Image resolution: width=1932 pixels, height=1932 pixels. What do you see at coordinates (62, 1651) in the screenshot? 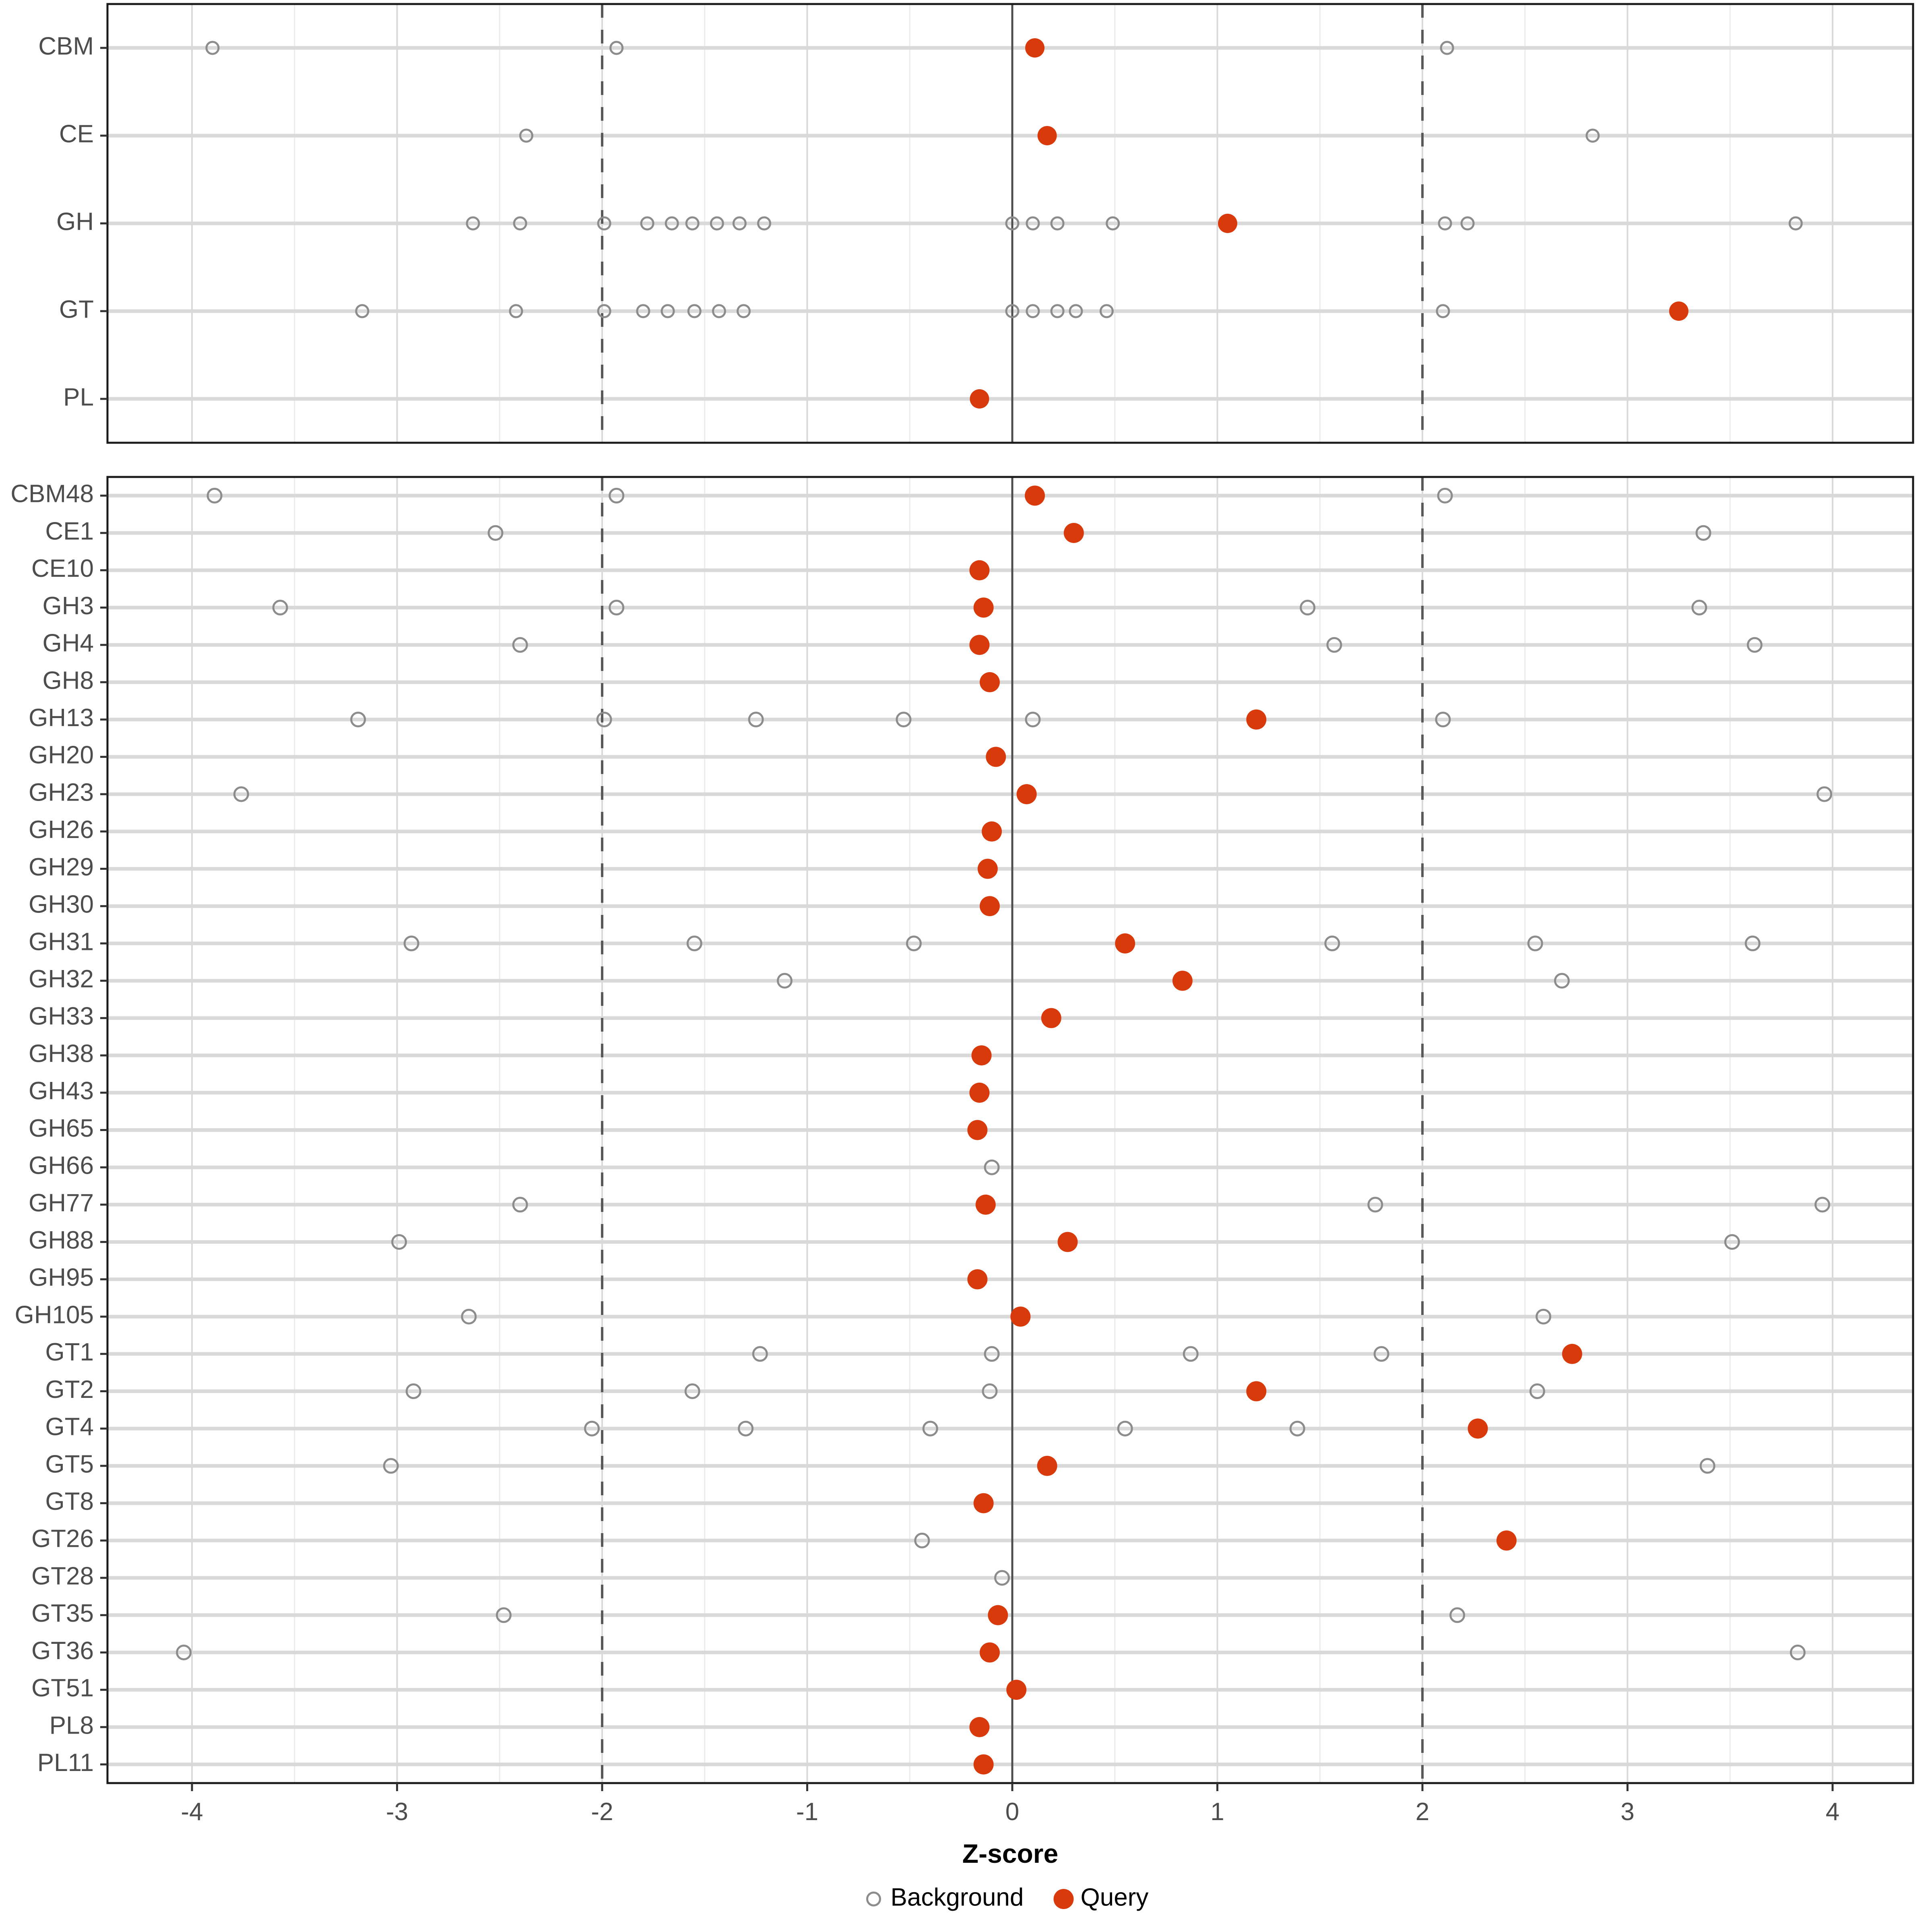
I see `y-axis-label-GT36: GT36` at bounding box center [62, 1651].